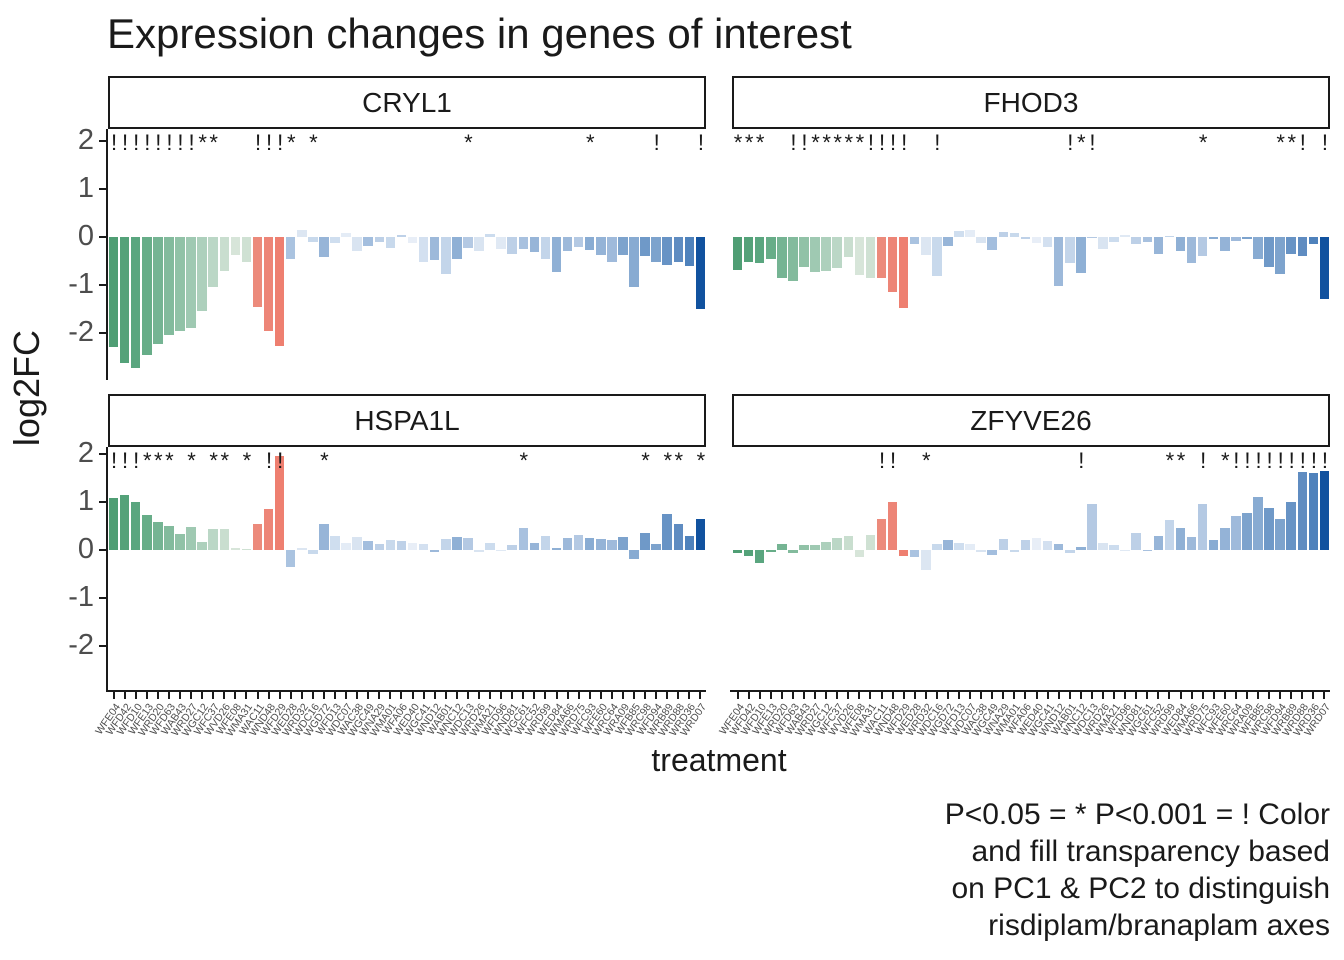 Image resolution: width=1344 pixels, height=960 pixels. What do you see at coordinates (1324, 268) in the screenshot?
I see `bar-WRD07` at bounding box center [1324, 268].